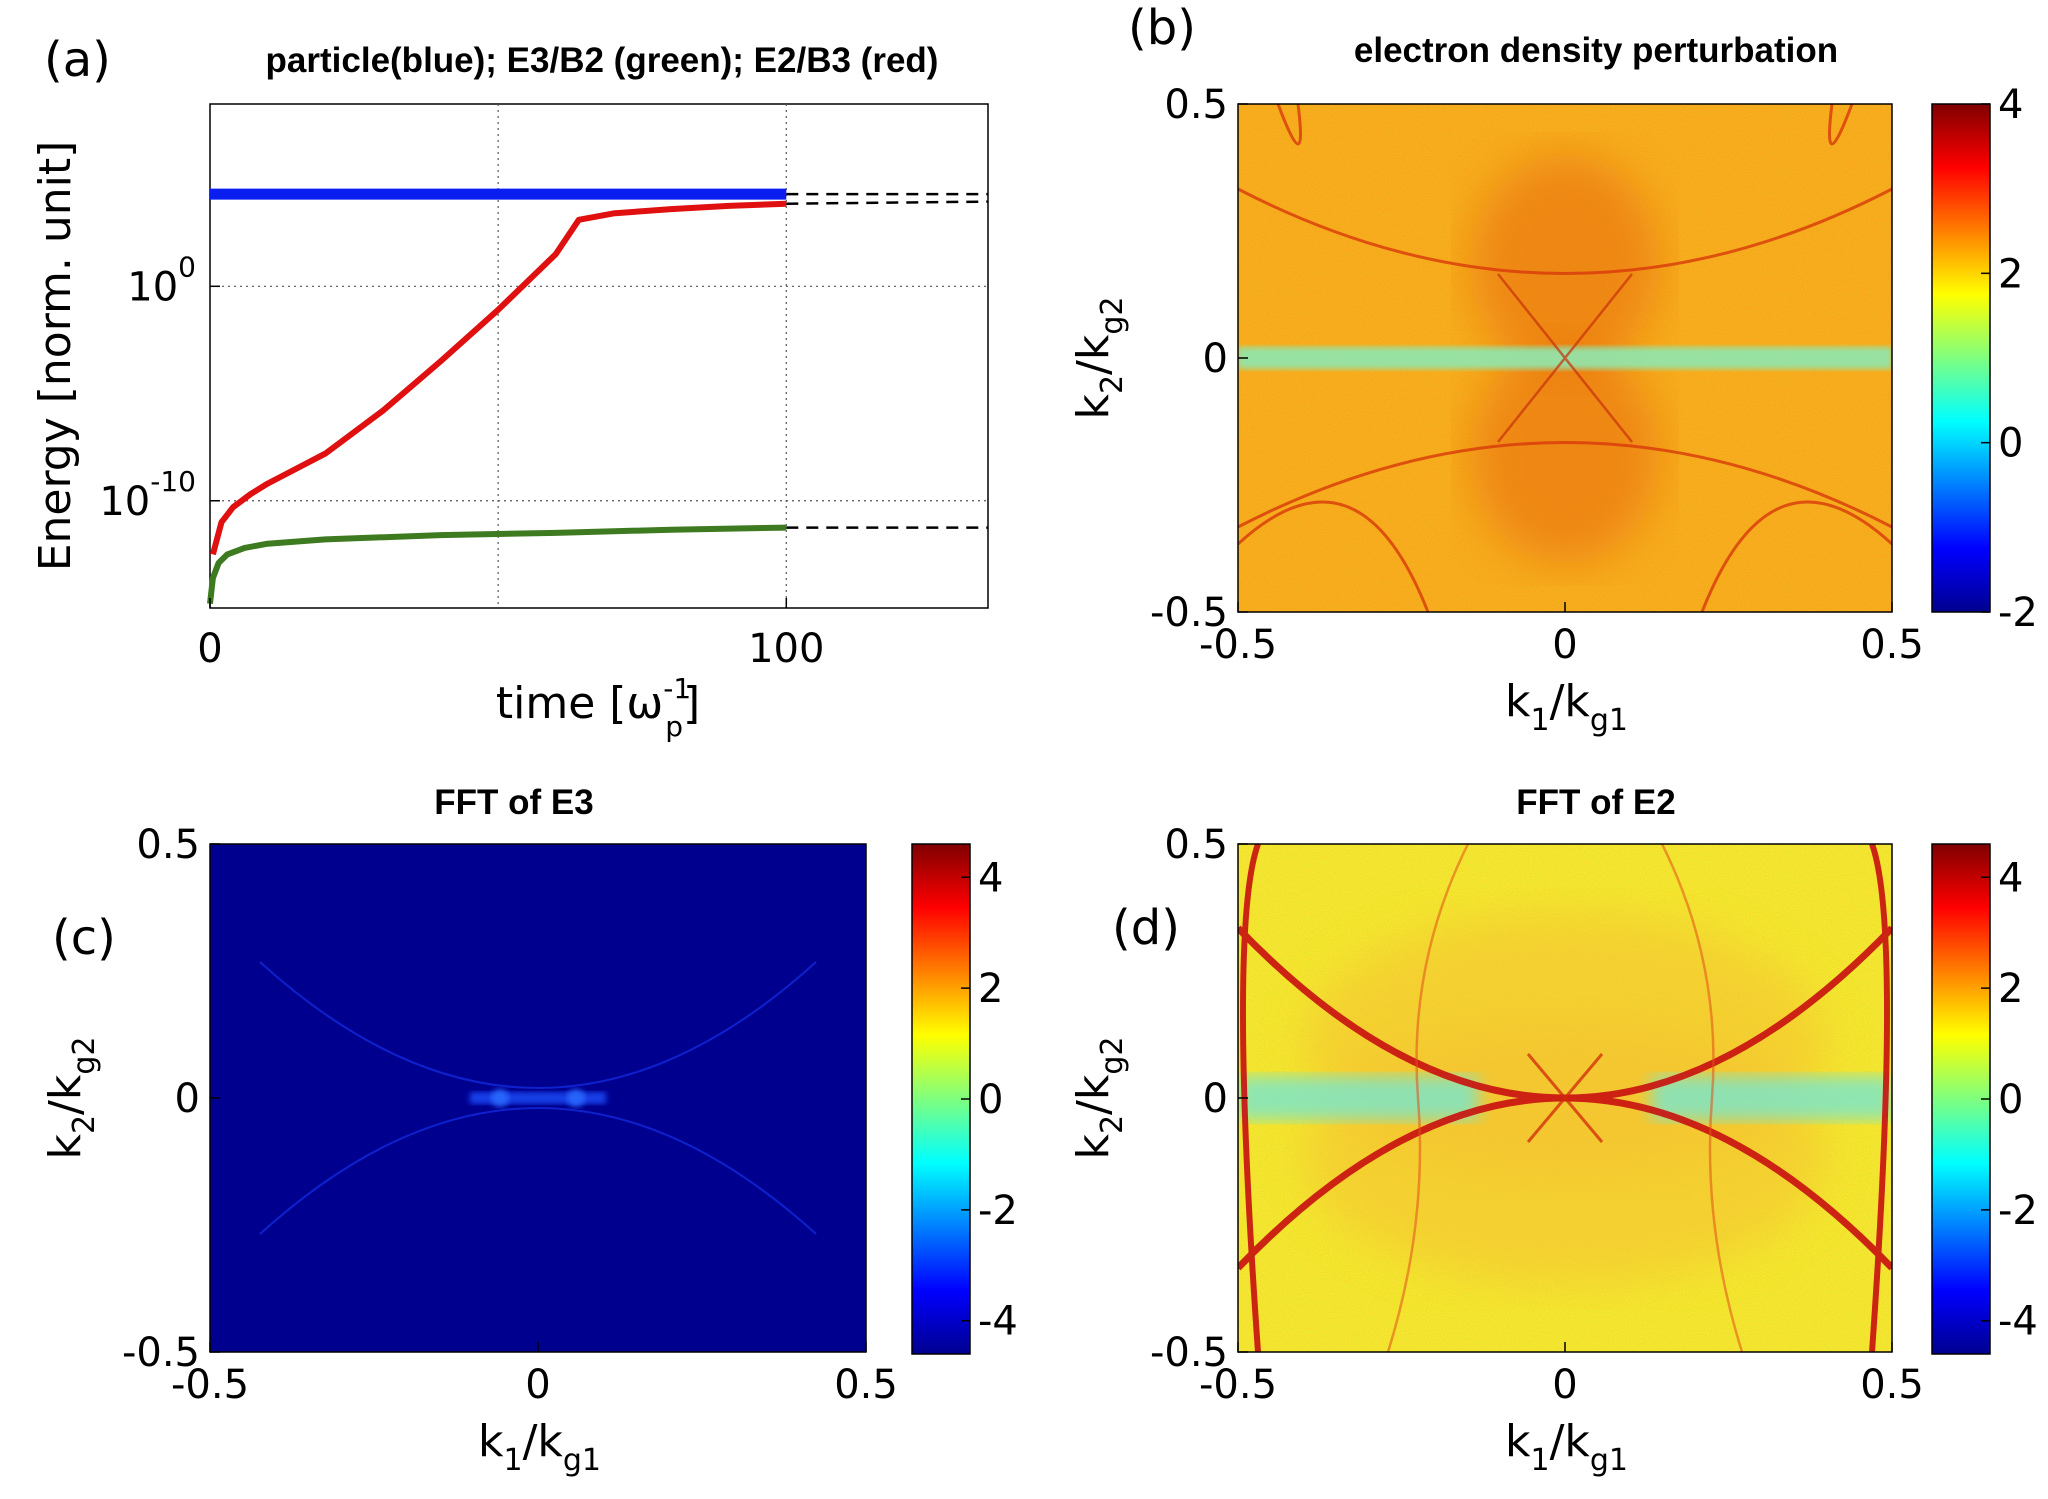 Image resolution: width=2048 pixels, height=1499 pixels. I want to click on chart-b-xlabel-main: k, so click(1518, 701).